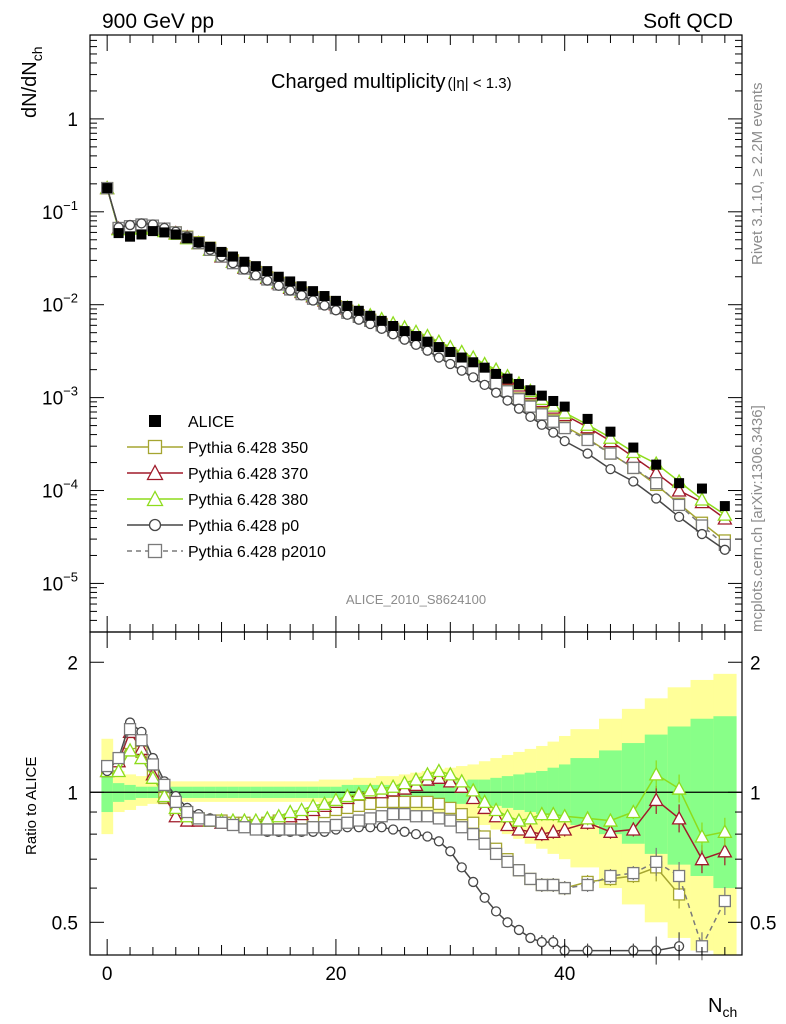 The width and height of the screenshot is (786, 1024). Describe the element at coordinates (335, 974) in the screenshot. I see `x-tick-label: 20` at that location.